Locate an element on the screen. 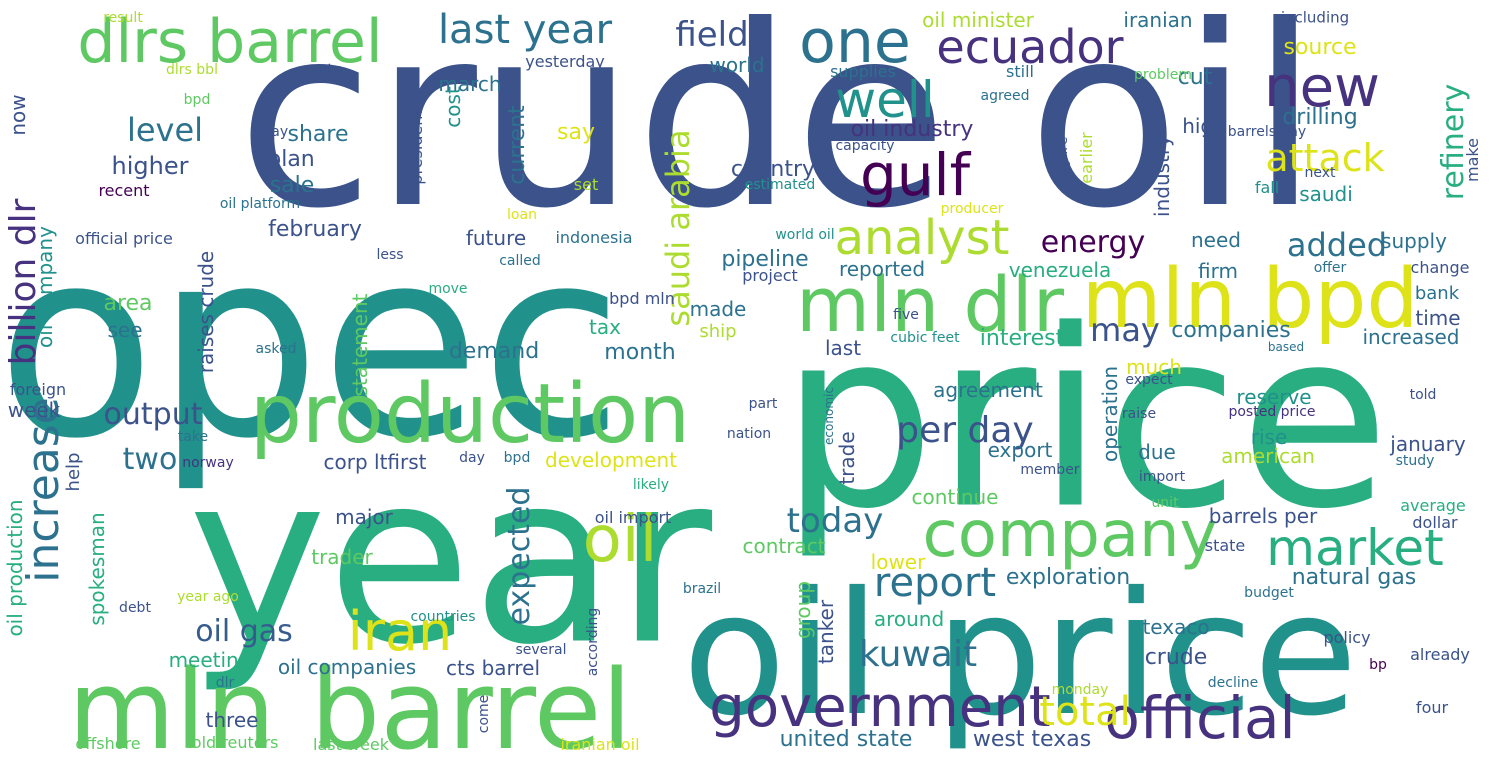 This screenshot has height=761, width=1492. word-world: world is located at coordinates (737, 65).